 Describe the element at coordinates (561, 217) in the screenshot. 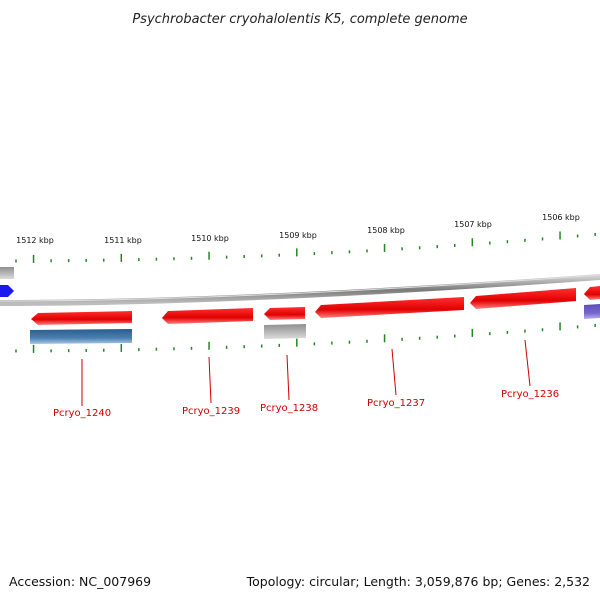

I see `scale-label-1506: 1506 kbp` at that location.